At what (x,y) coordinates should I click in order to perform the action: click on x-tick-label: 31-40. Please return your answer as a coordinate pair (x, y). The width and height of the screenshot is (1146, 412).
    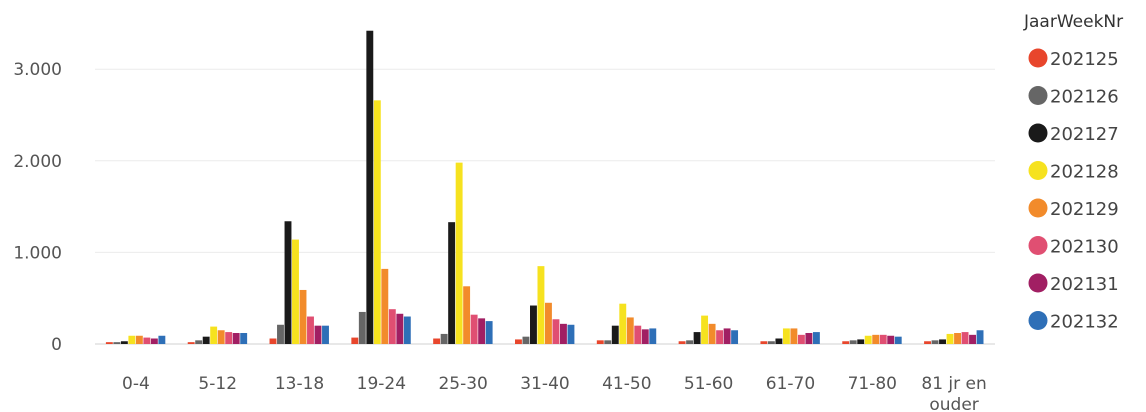
    Looking at the image, I should click on (544, 384).